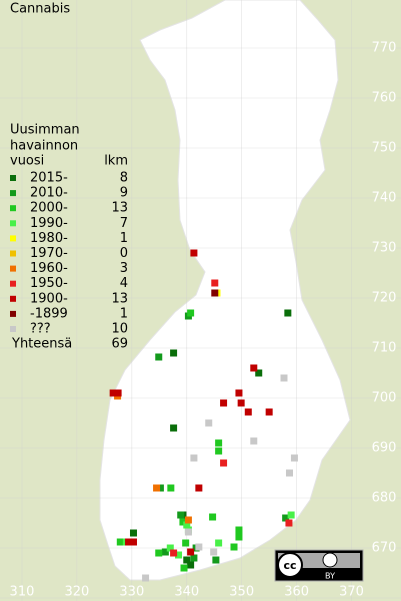 The height and width of the screenshot is (601, 401). Describe the element at coordinates (40, 329) in the screenshot. I see `legend-label: ???` at that location.